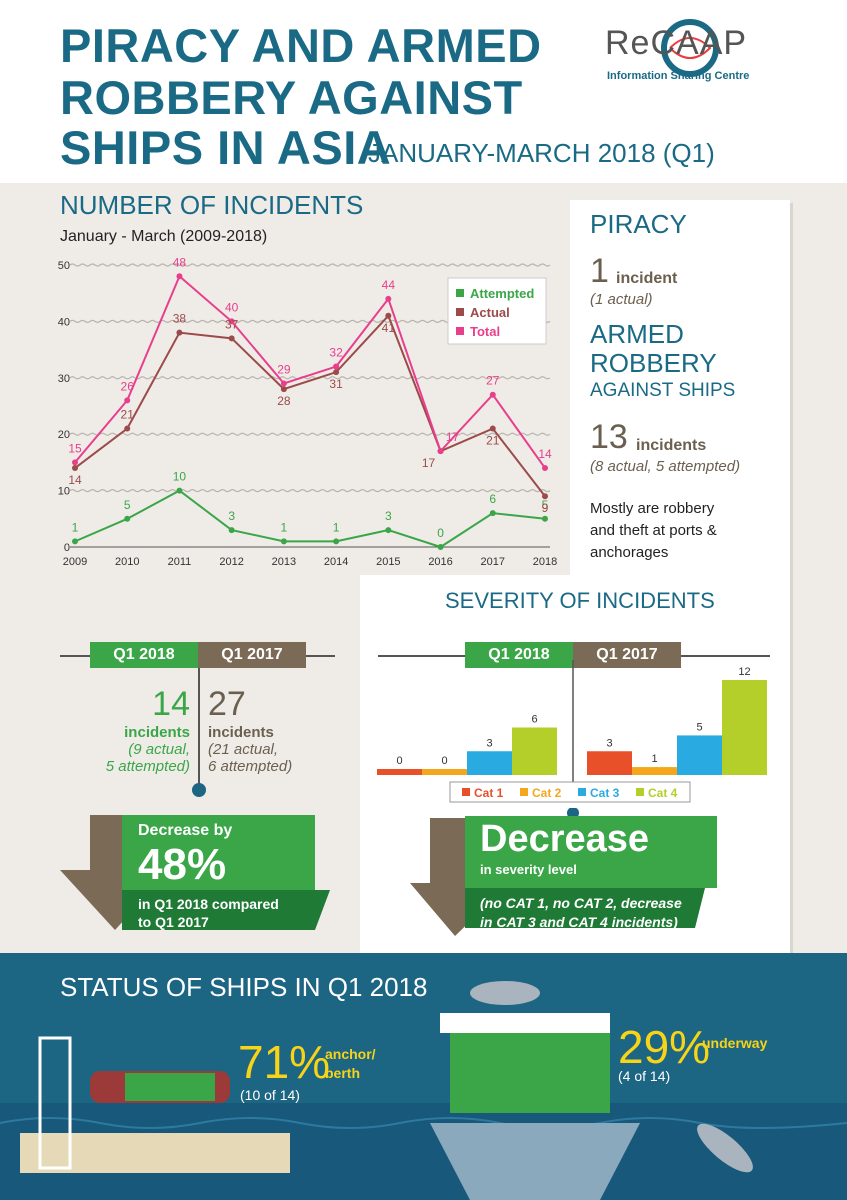 The image size is (847, 1200). Describe the element at coordinates (208, 913) in the screenshot. I see `decrease-note: in Q1 2018 compared to Q1 2017` at that location.